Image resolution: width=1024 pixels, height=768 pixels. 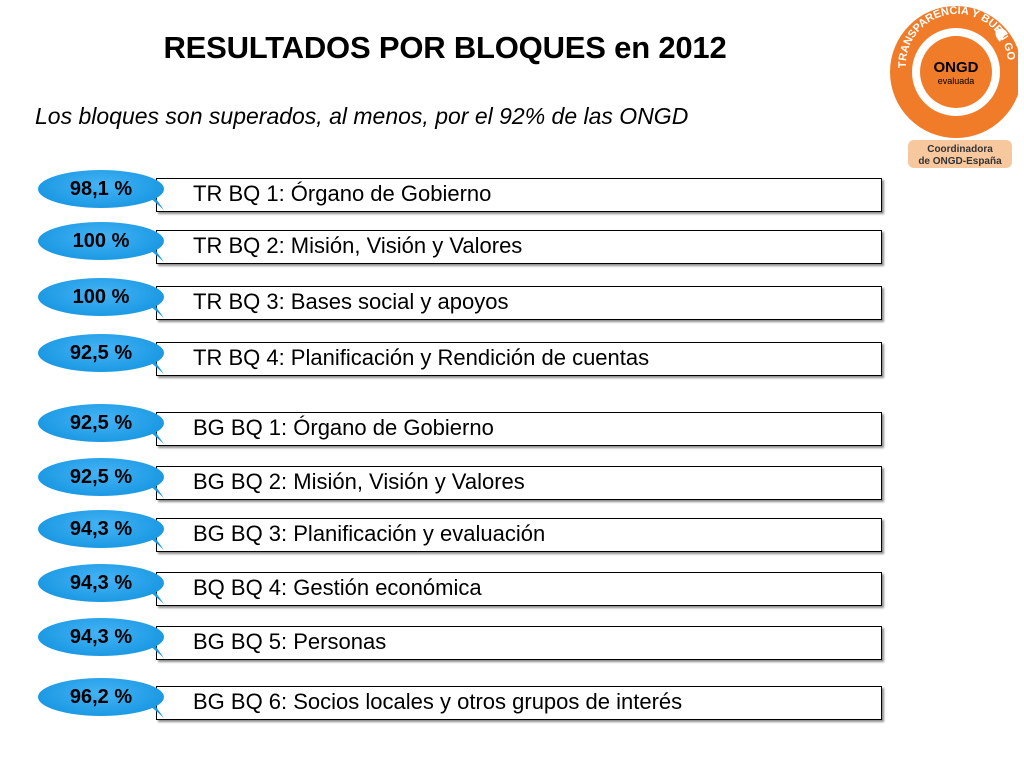 I want to click on block-bar: BG BQ 1: Órgano de Gobierno, so click(x=519, y=429).